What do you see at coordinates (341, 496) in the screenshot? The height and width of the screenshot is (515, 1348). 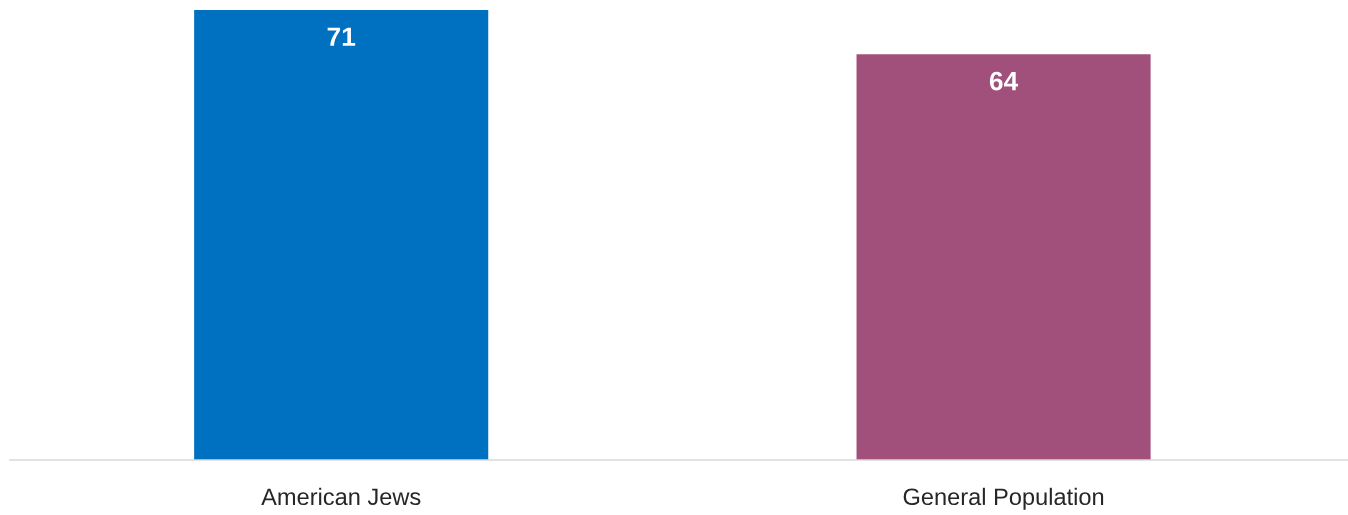 I see `x-tick-label: American Jews` at bounding box center [341, 496].